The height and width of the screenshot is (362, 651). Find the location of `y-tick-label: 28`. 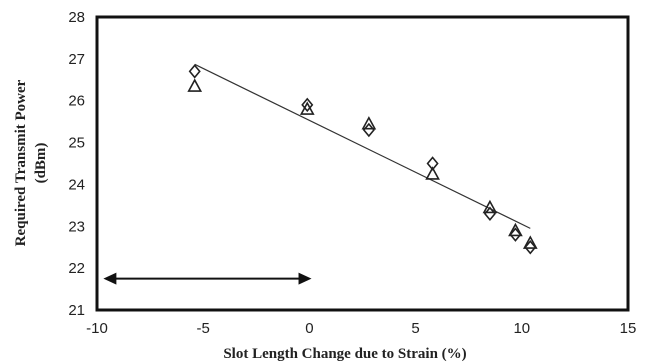

y-tick-label: 28 is located at coordinates (76, 17).